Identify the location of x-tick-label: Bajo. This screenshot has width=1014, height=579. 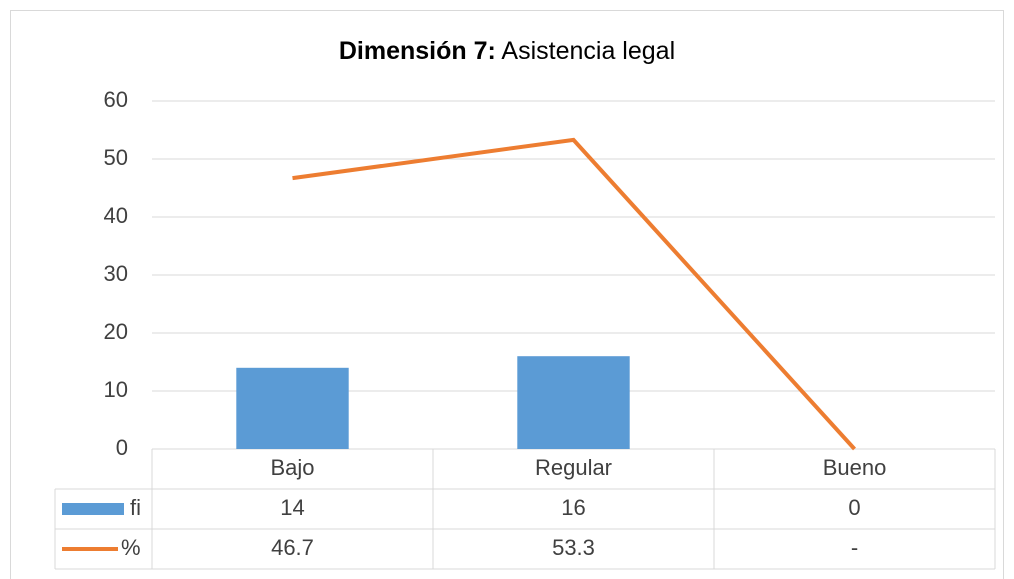
(292, 467).